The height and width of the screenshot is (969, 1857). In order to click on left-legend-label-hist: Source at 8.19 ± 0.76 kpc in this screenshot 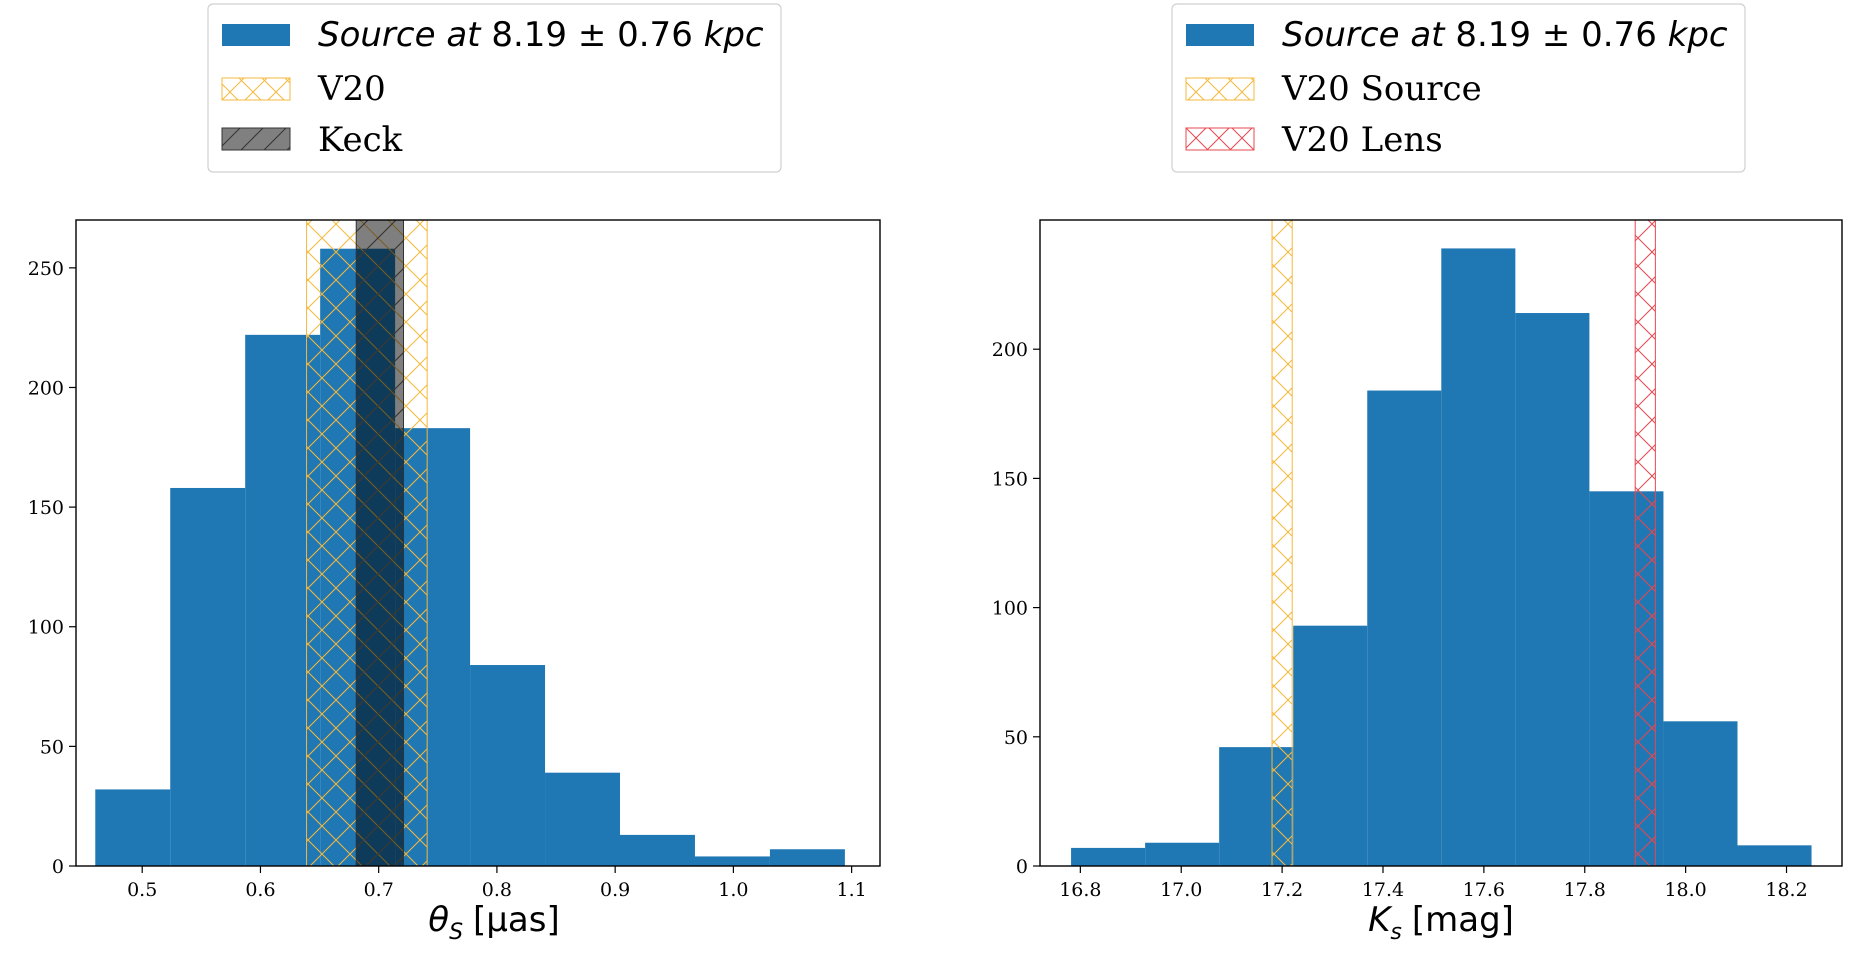, I will do `click(541, 35)`.